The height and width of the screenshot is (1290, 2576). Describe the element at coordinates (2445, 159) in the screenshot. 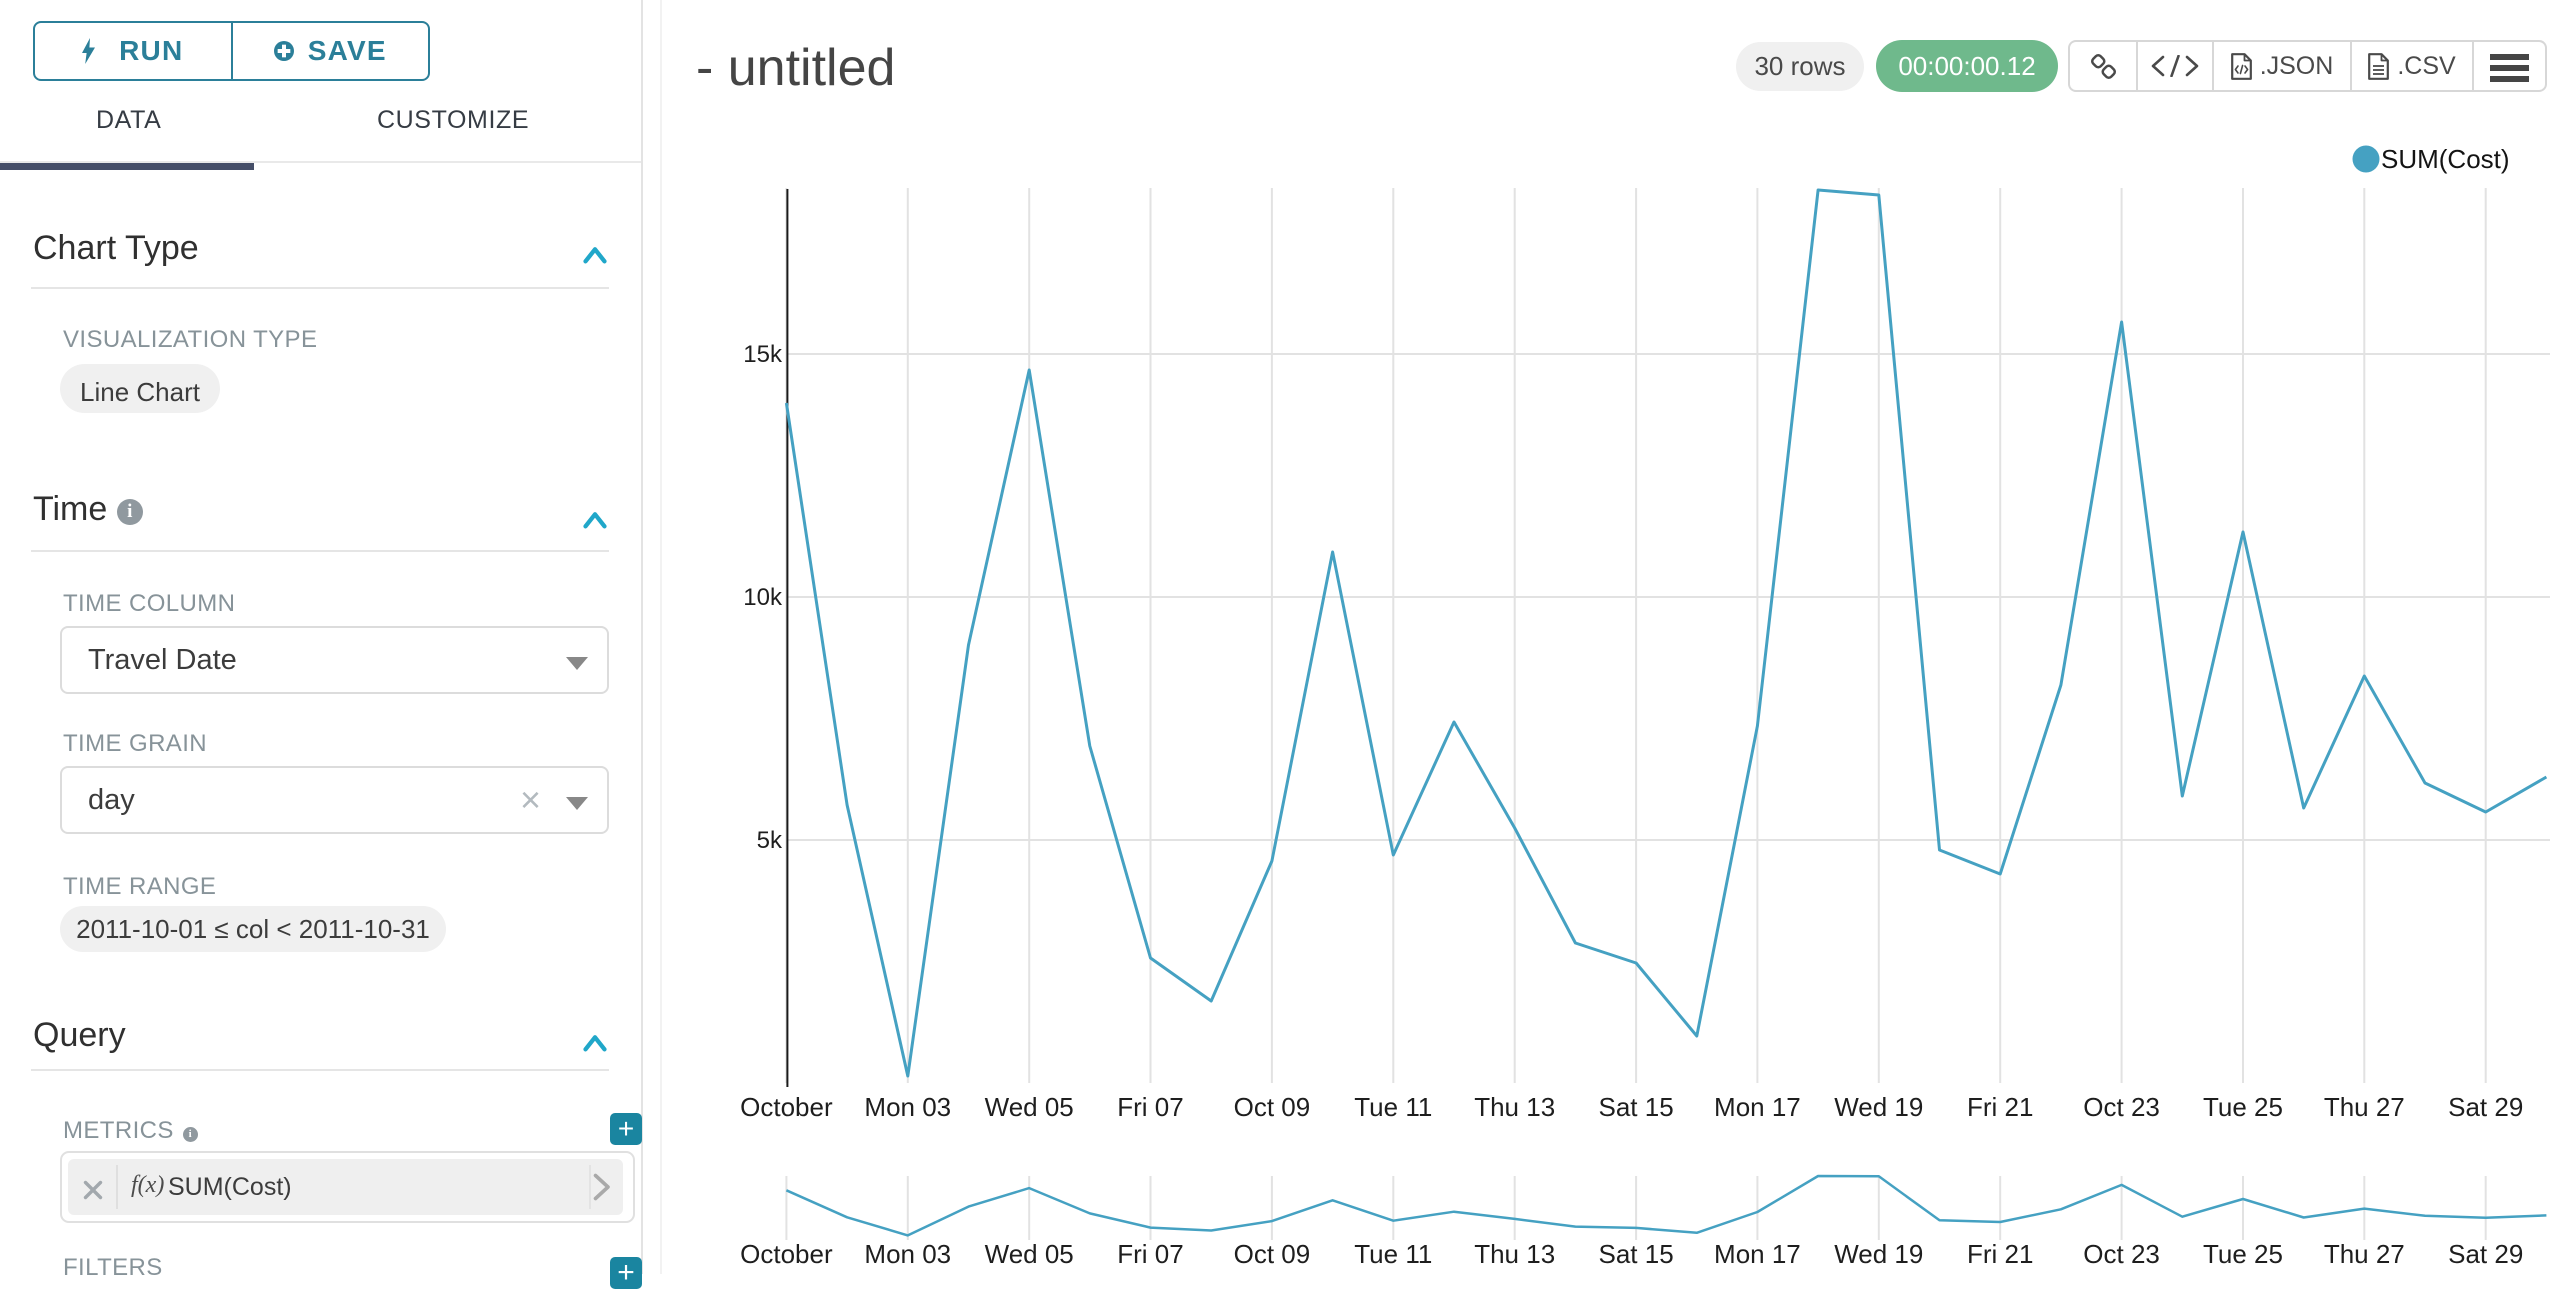

I see `svg-text: SUM(Cost)` at that location.